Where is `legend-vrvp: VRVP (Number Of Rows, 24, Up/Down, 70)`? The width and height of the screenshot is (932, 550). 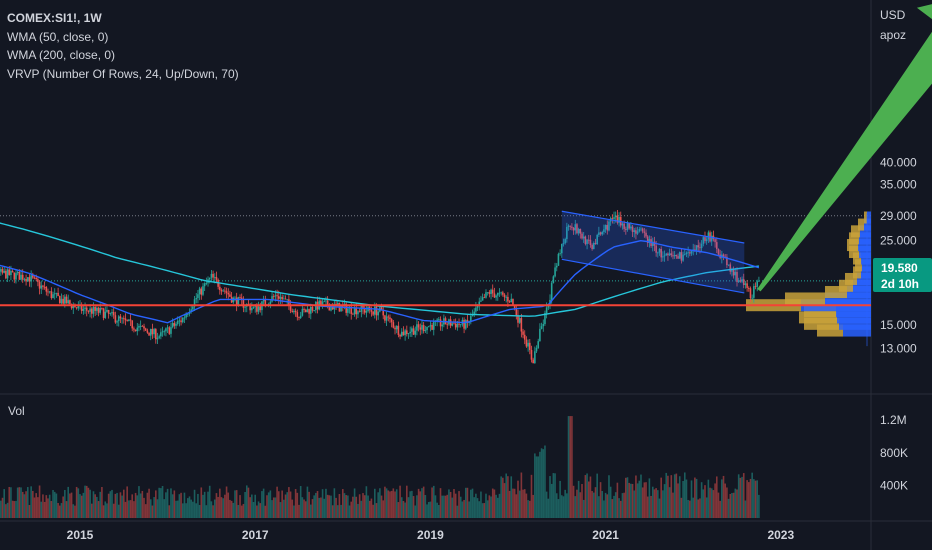 legend-vrvp: VRVP (Number Of Rows, 24, Up/Down, 70) is located at coordinates (123, 73).